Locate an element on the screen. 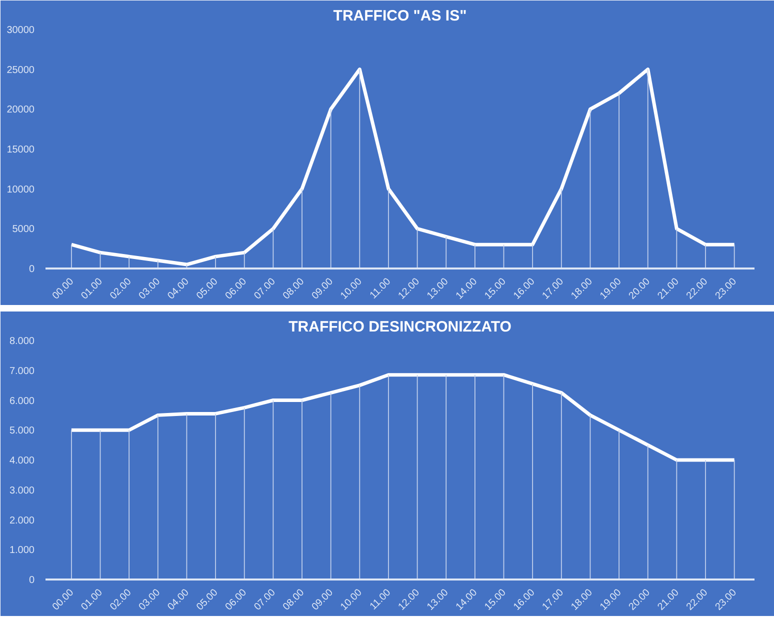 The height and width of the screenshot is (617, 774). y-tick-label: 3.000 is located at coordinates (22, 490).